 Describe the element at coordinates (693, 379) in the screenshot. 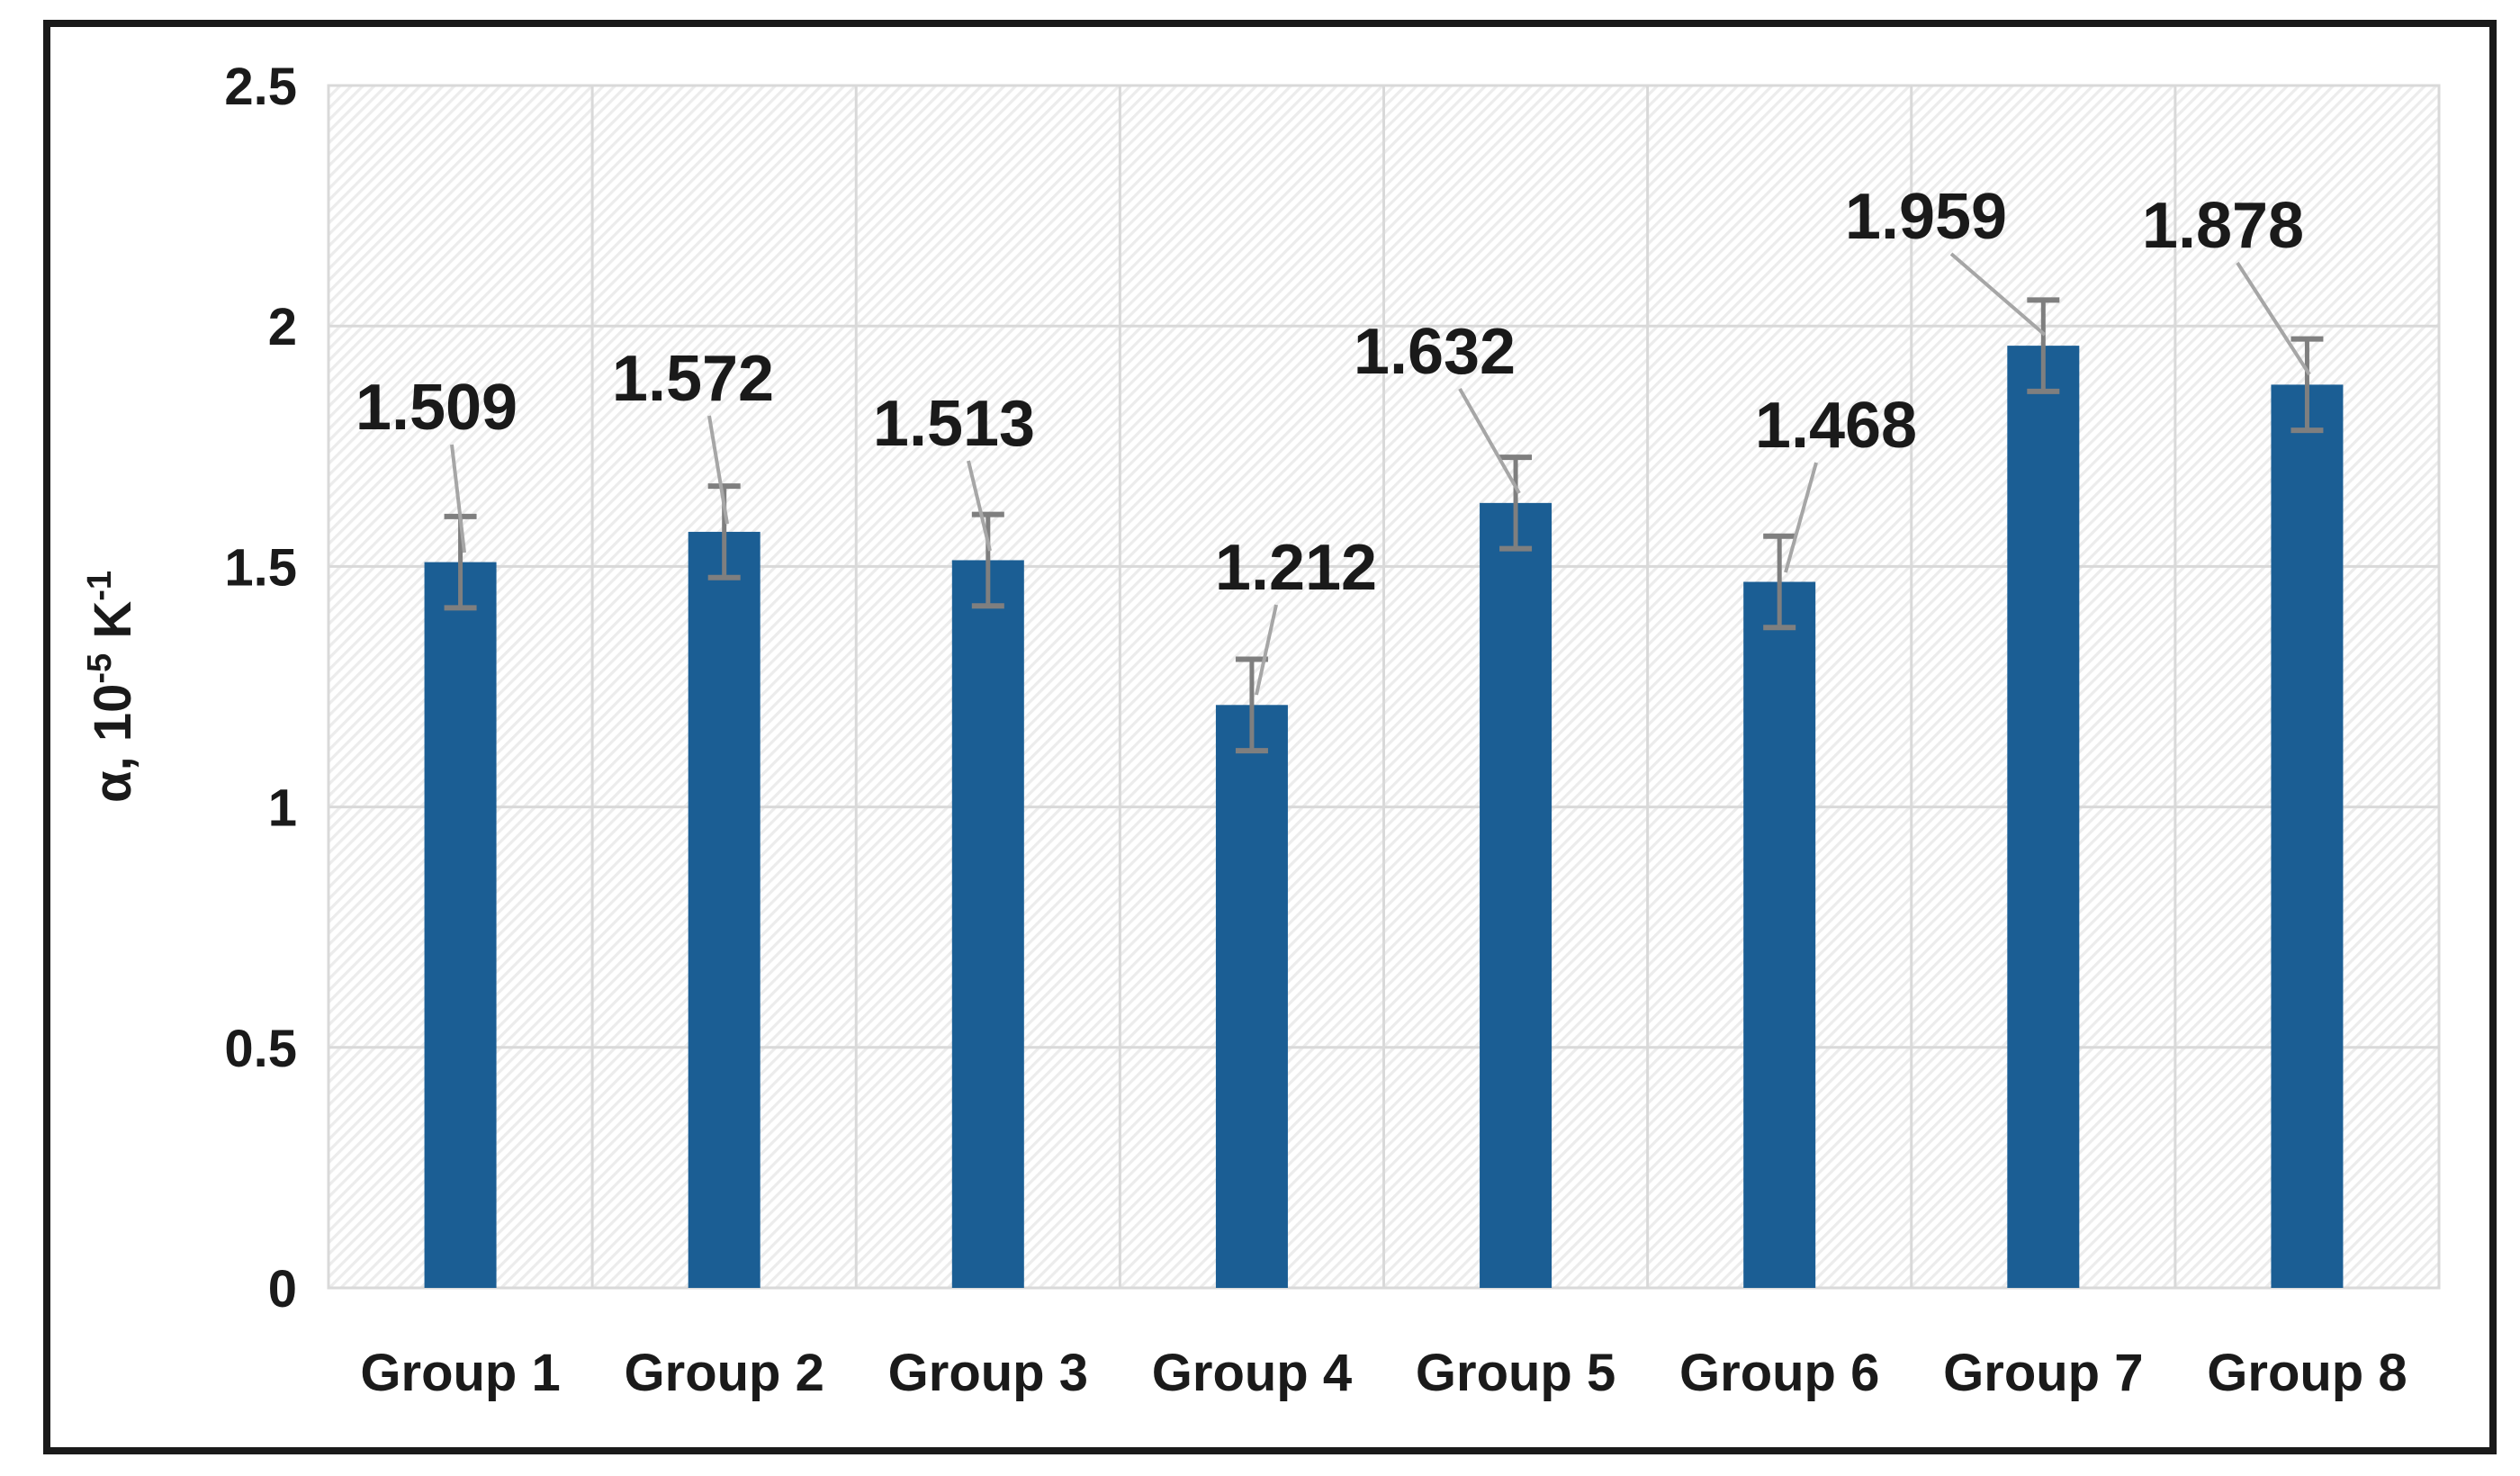

I see `data-label-2: 1.572` at that location.